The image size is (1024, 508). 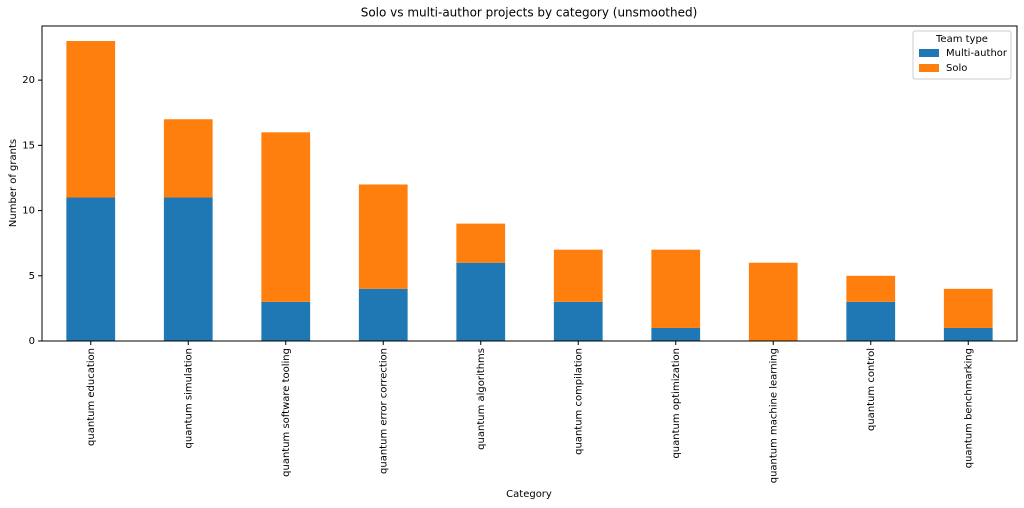 I want to click on legend-label: Multi-author, so click(x=977, y=53).